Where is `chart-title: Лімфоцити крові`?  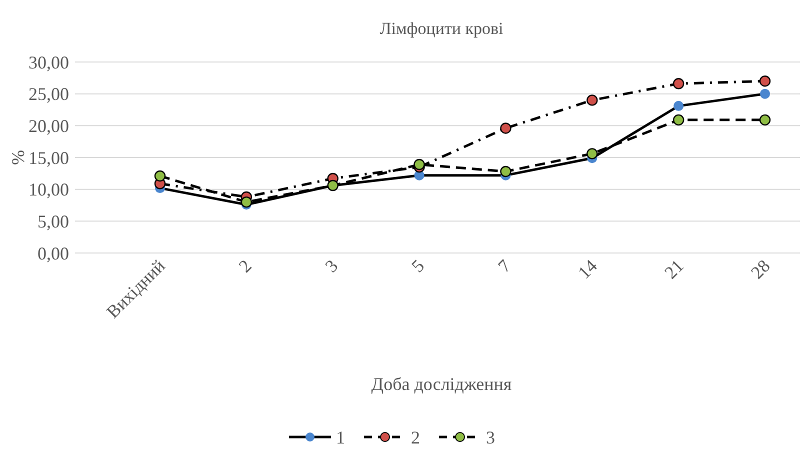 chart-title: Лімфоцити крові is located at coordinates (442, 28).